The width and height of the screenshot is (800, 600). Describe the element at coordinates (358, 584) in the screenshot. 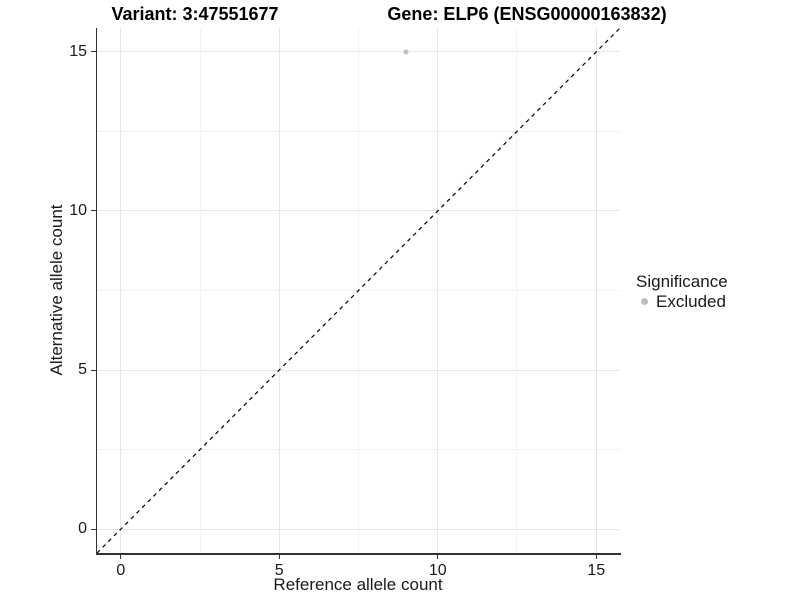

I see `x-axis-title: Reference allele count` at that location.